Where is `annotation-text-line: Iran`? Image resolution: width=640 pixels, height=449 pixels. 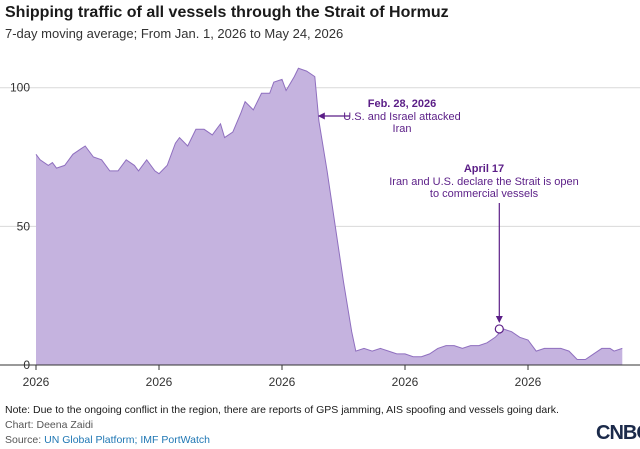 annotation-text-line: Iran is located at coordinates (402, 129).